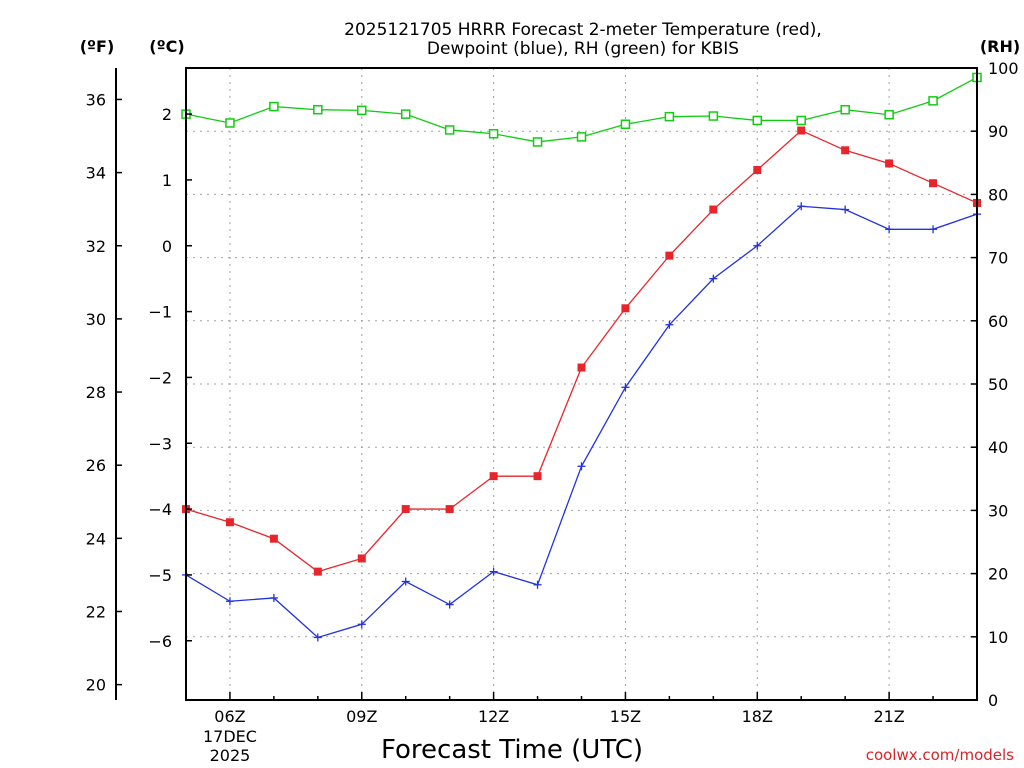 The image size is (1024, 768). Describe the element at coordinates (888, 716) in the screenshot. I see `x-tick-label: 21Z` at that location.